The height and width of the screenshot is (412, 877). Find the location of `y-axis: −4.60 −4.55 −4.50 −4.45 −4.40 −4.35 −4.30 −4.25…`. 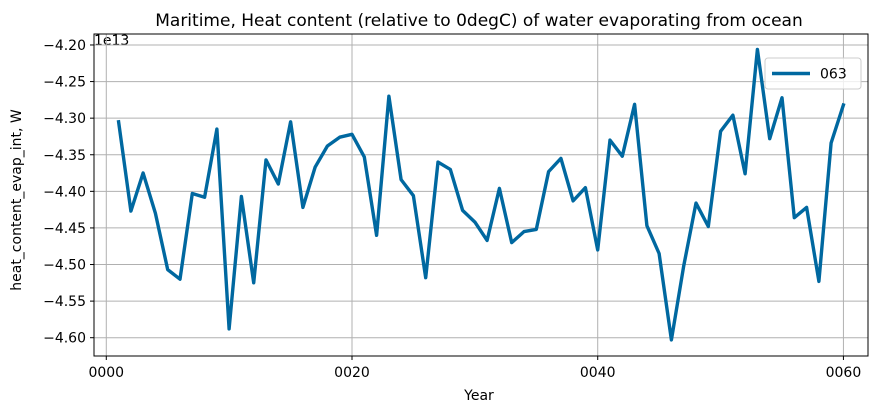

y-axis: −4.60 −4.55 −4.50 −4.45 −4.40 −4.35 −4.30 −4.25… is located at coordinates (68, 192).